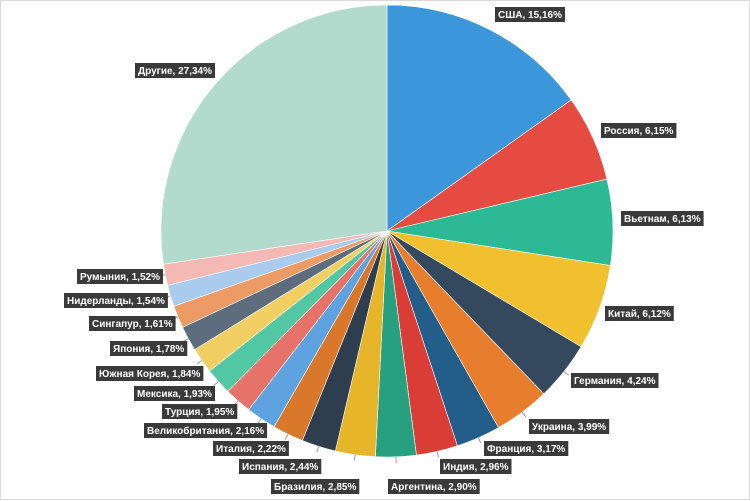 The height and width of the screenshot is (501, 750). What do you see at coordinates (216, 384) in the screenshot?
I see `leader-line-mexico` at bounding box center [216, 384].